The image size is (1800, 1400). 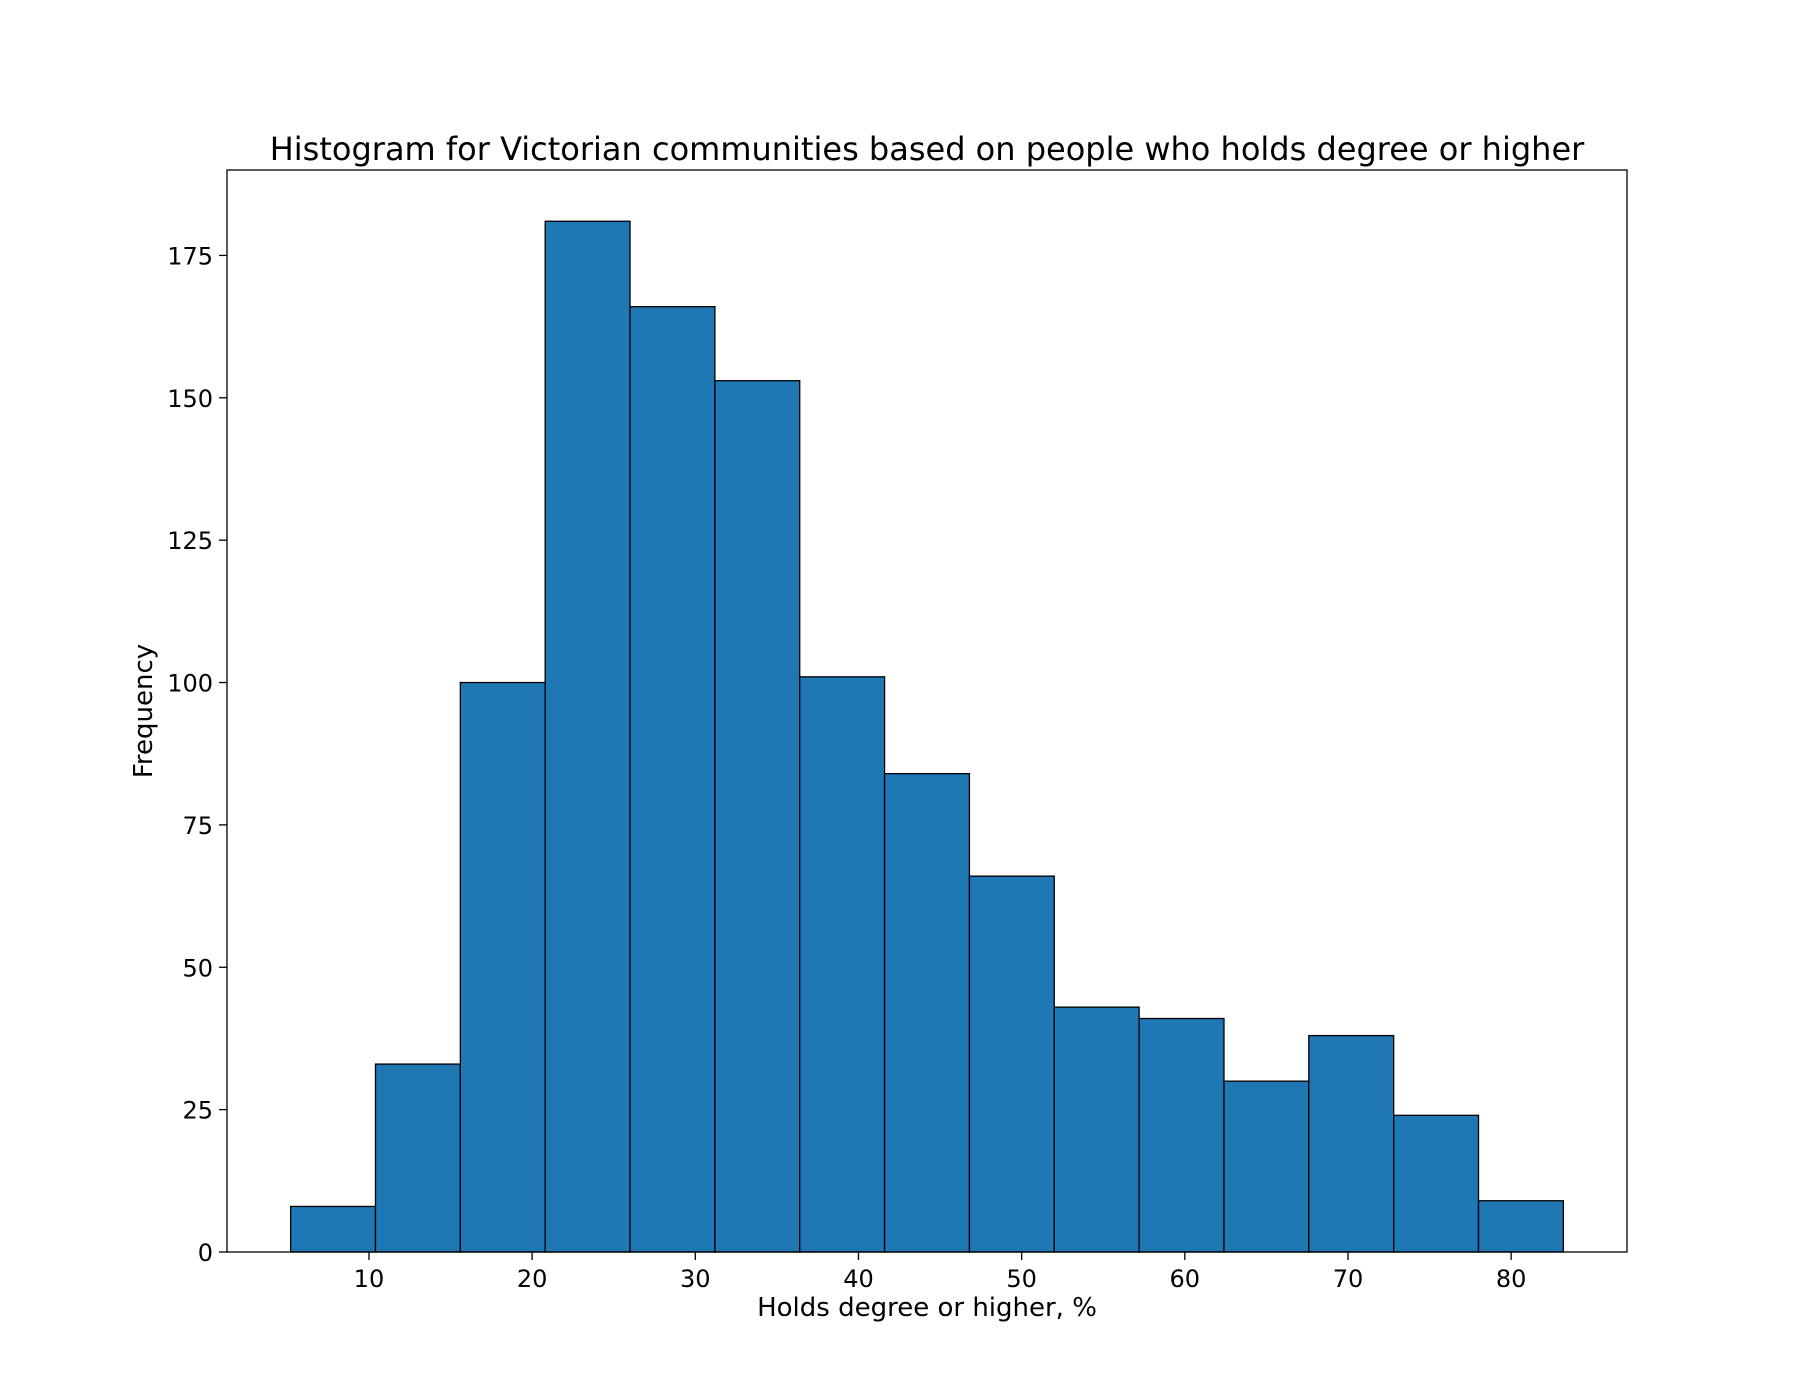 What do you see at coordinates (1021, 1279) in the screenshot?
I see `x-tick-label: 50` at bounding box center [1021, 1279].